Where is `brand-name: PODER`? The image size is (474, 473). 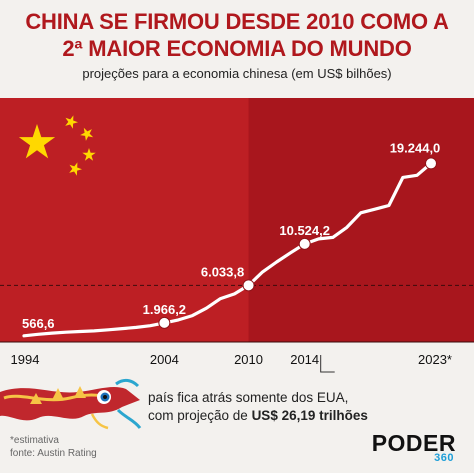
brand-name: PODER is located at coordinates (413, 443).